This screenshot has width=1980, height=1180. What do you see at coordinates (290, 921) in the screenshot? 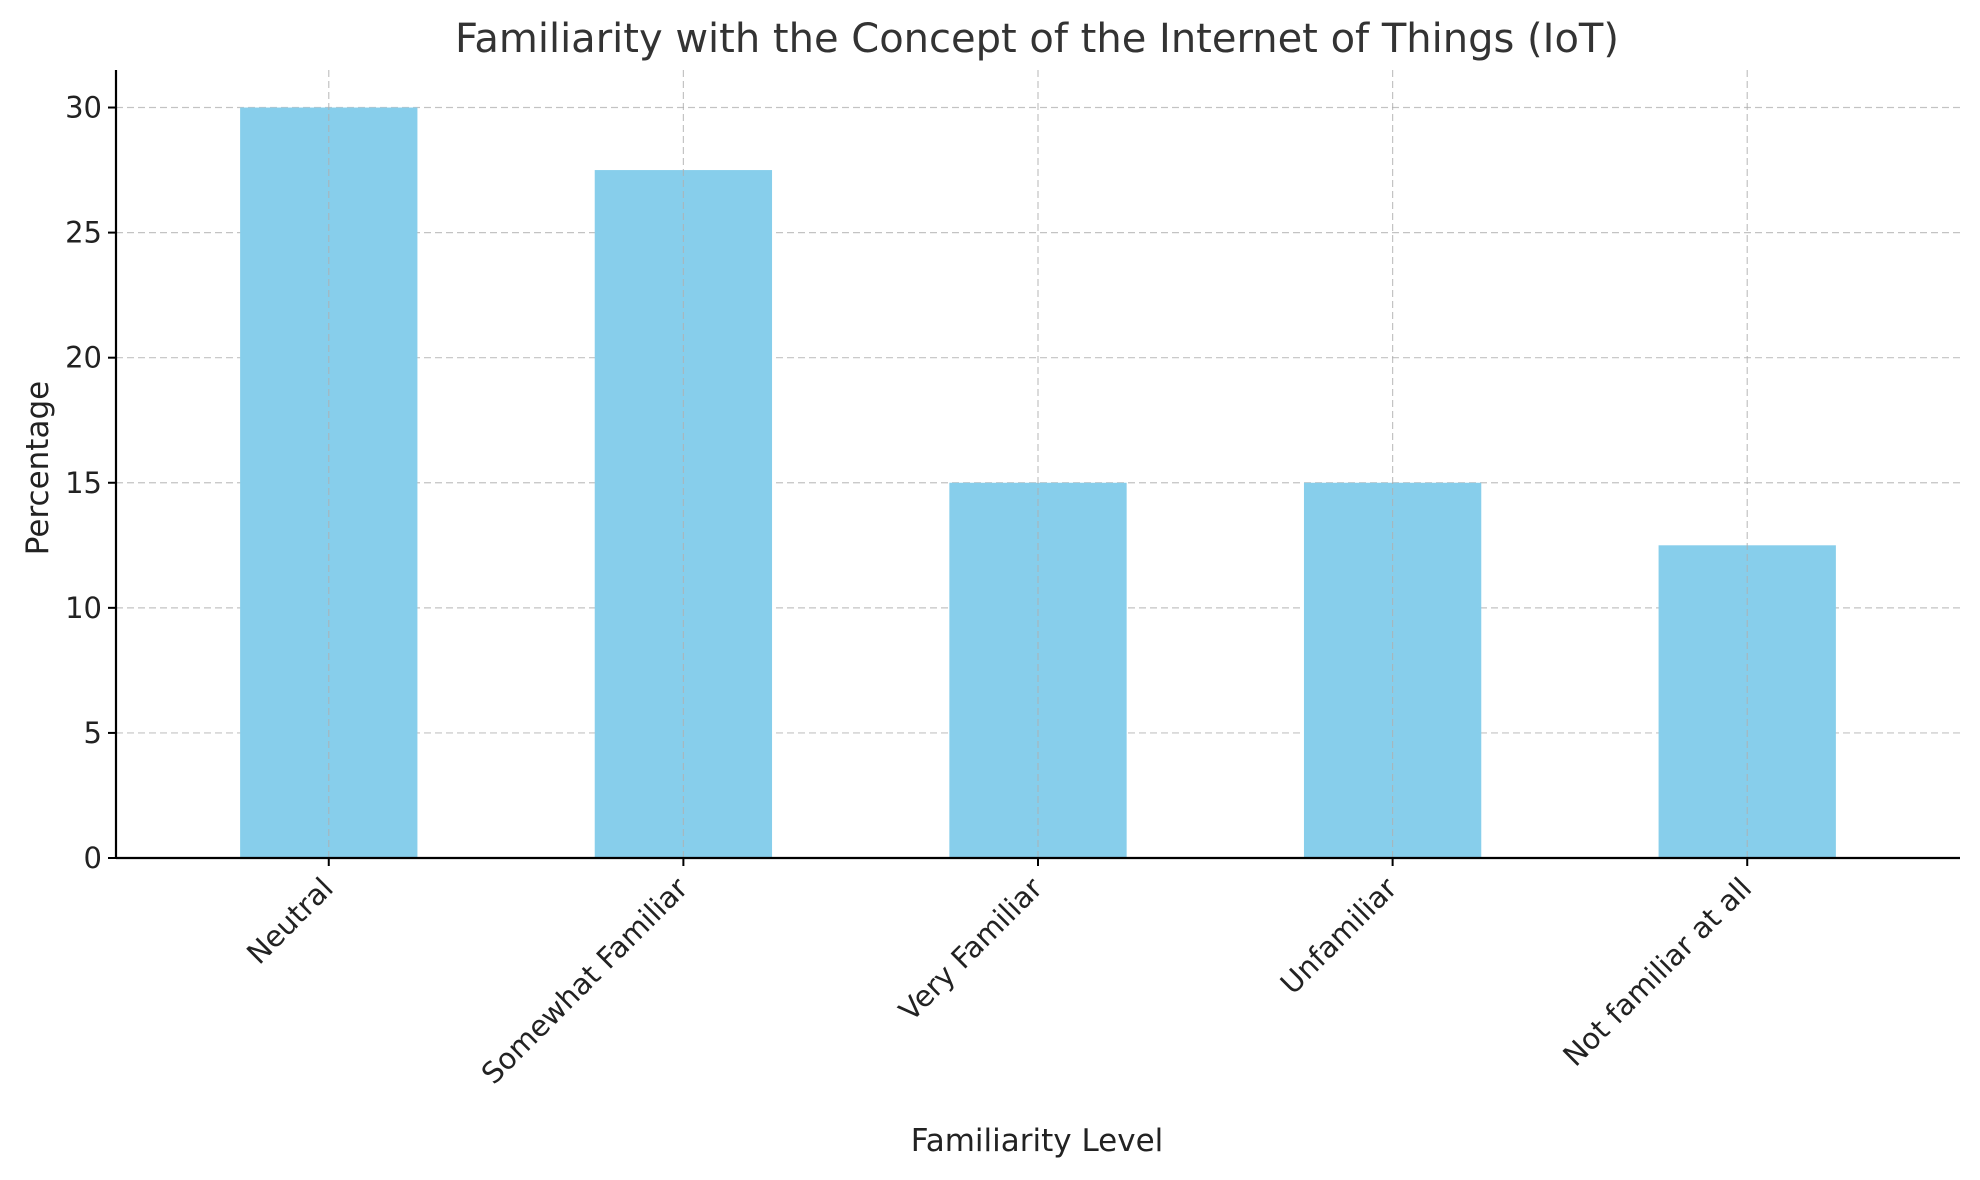
I see `x-tick-label: Neutral` at bounding box center [290, 921].